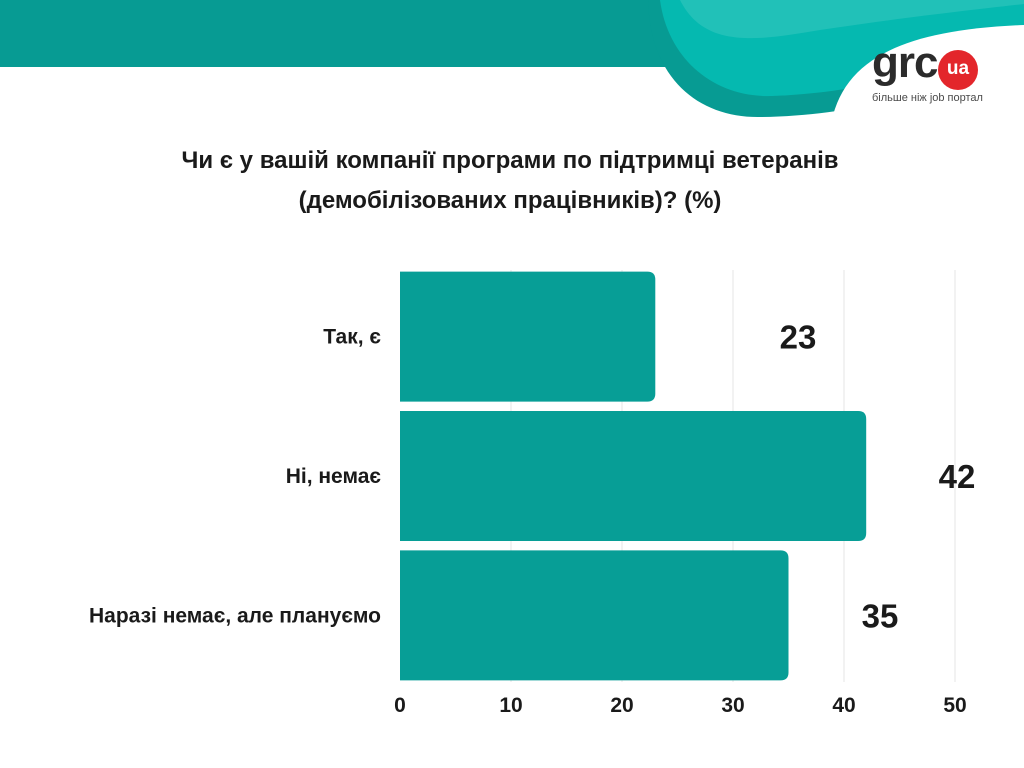 The image size is (1024, 768). I want to click on header-wave-white, so click(852, 19).